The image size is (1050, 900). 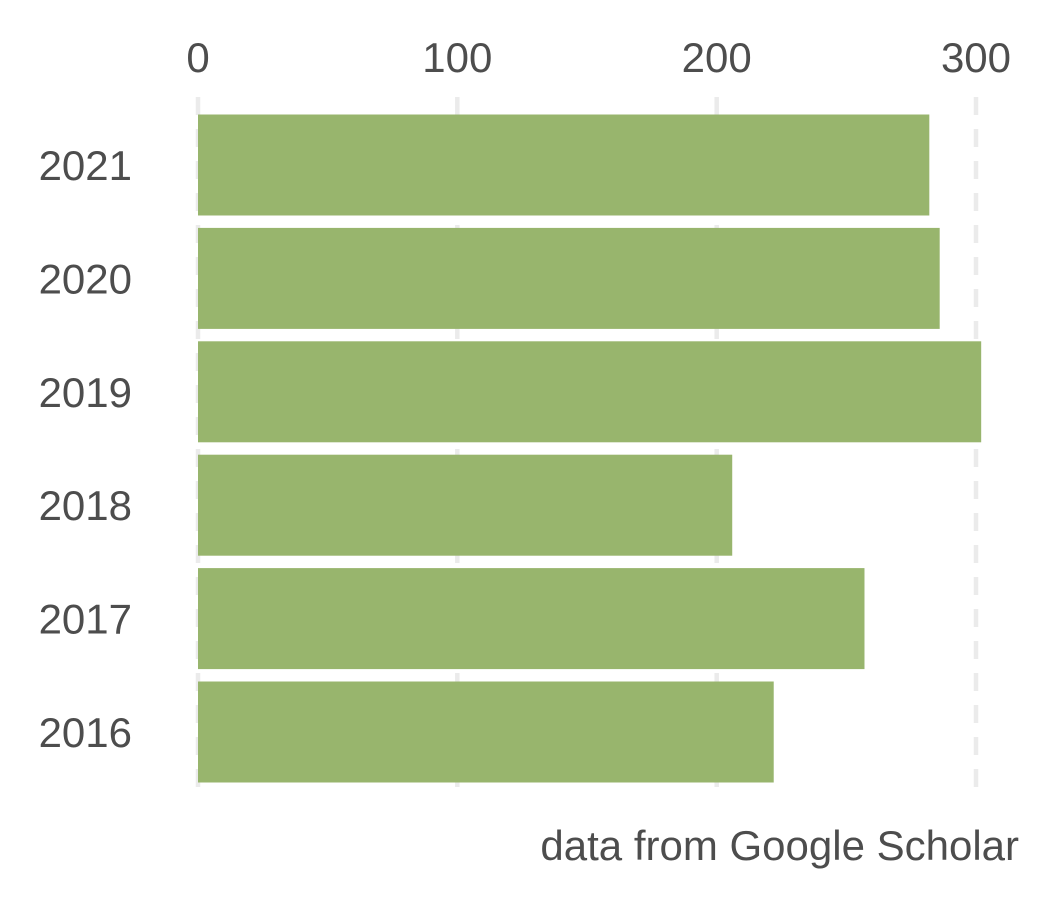 I want to click on bar-2019, so click(x=590, y=392).